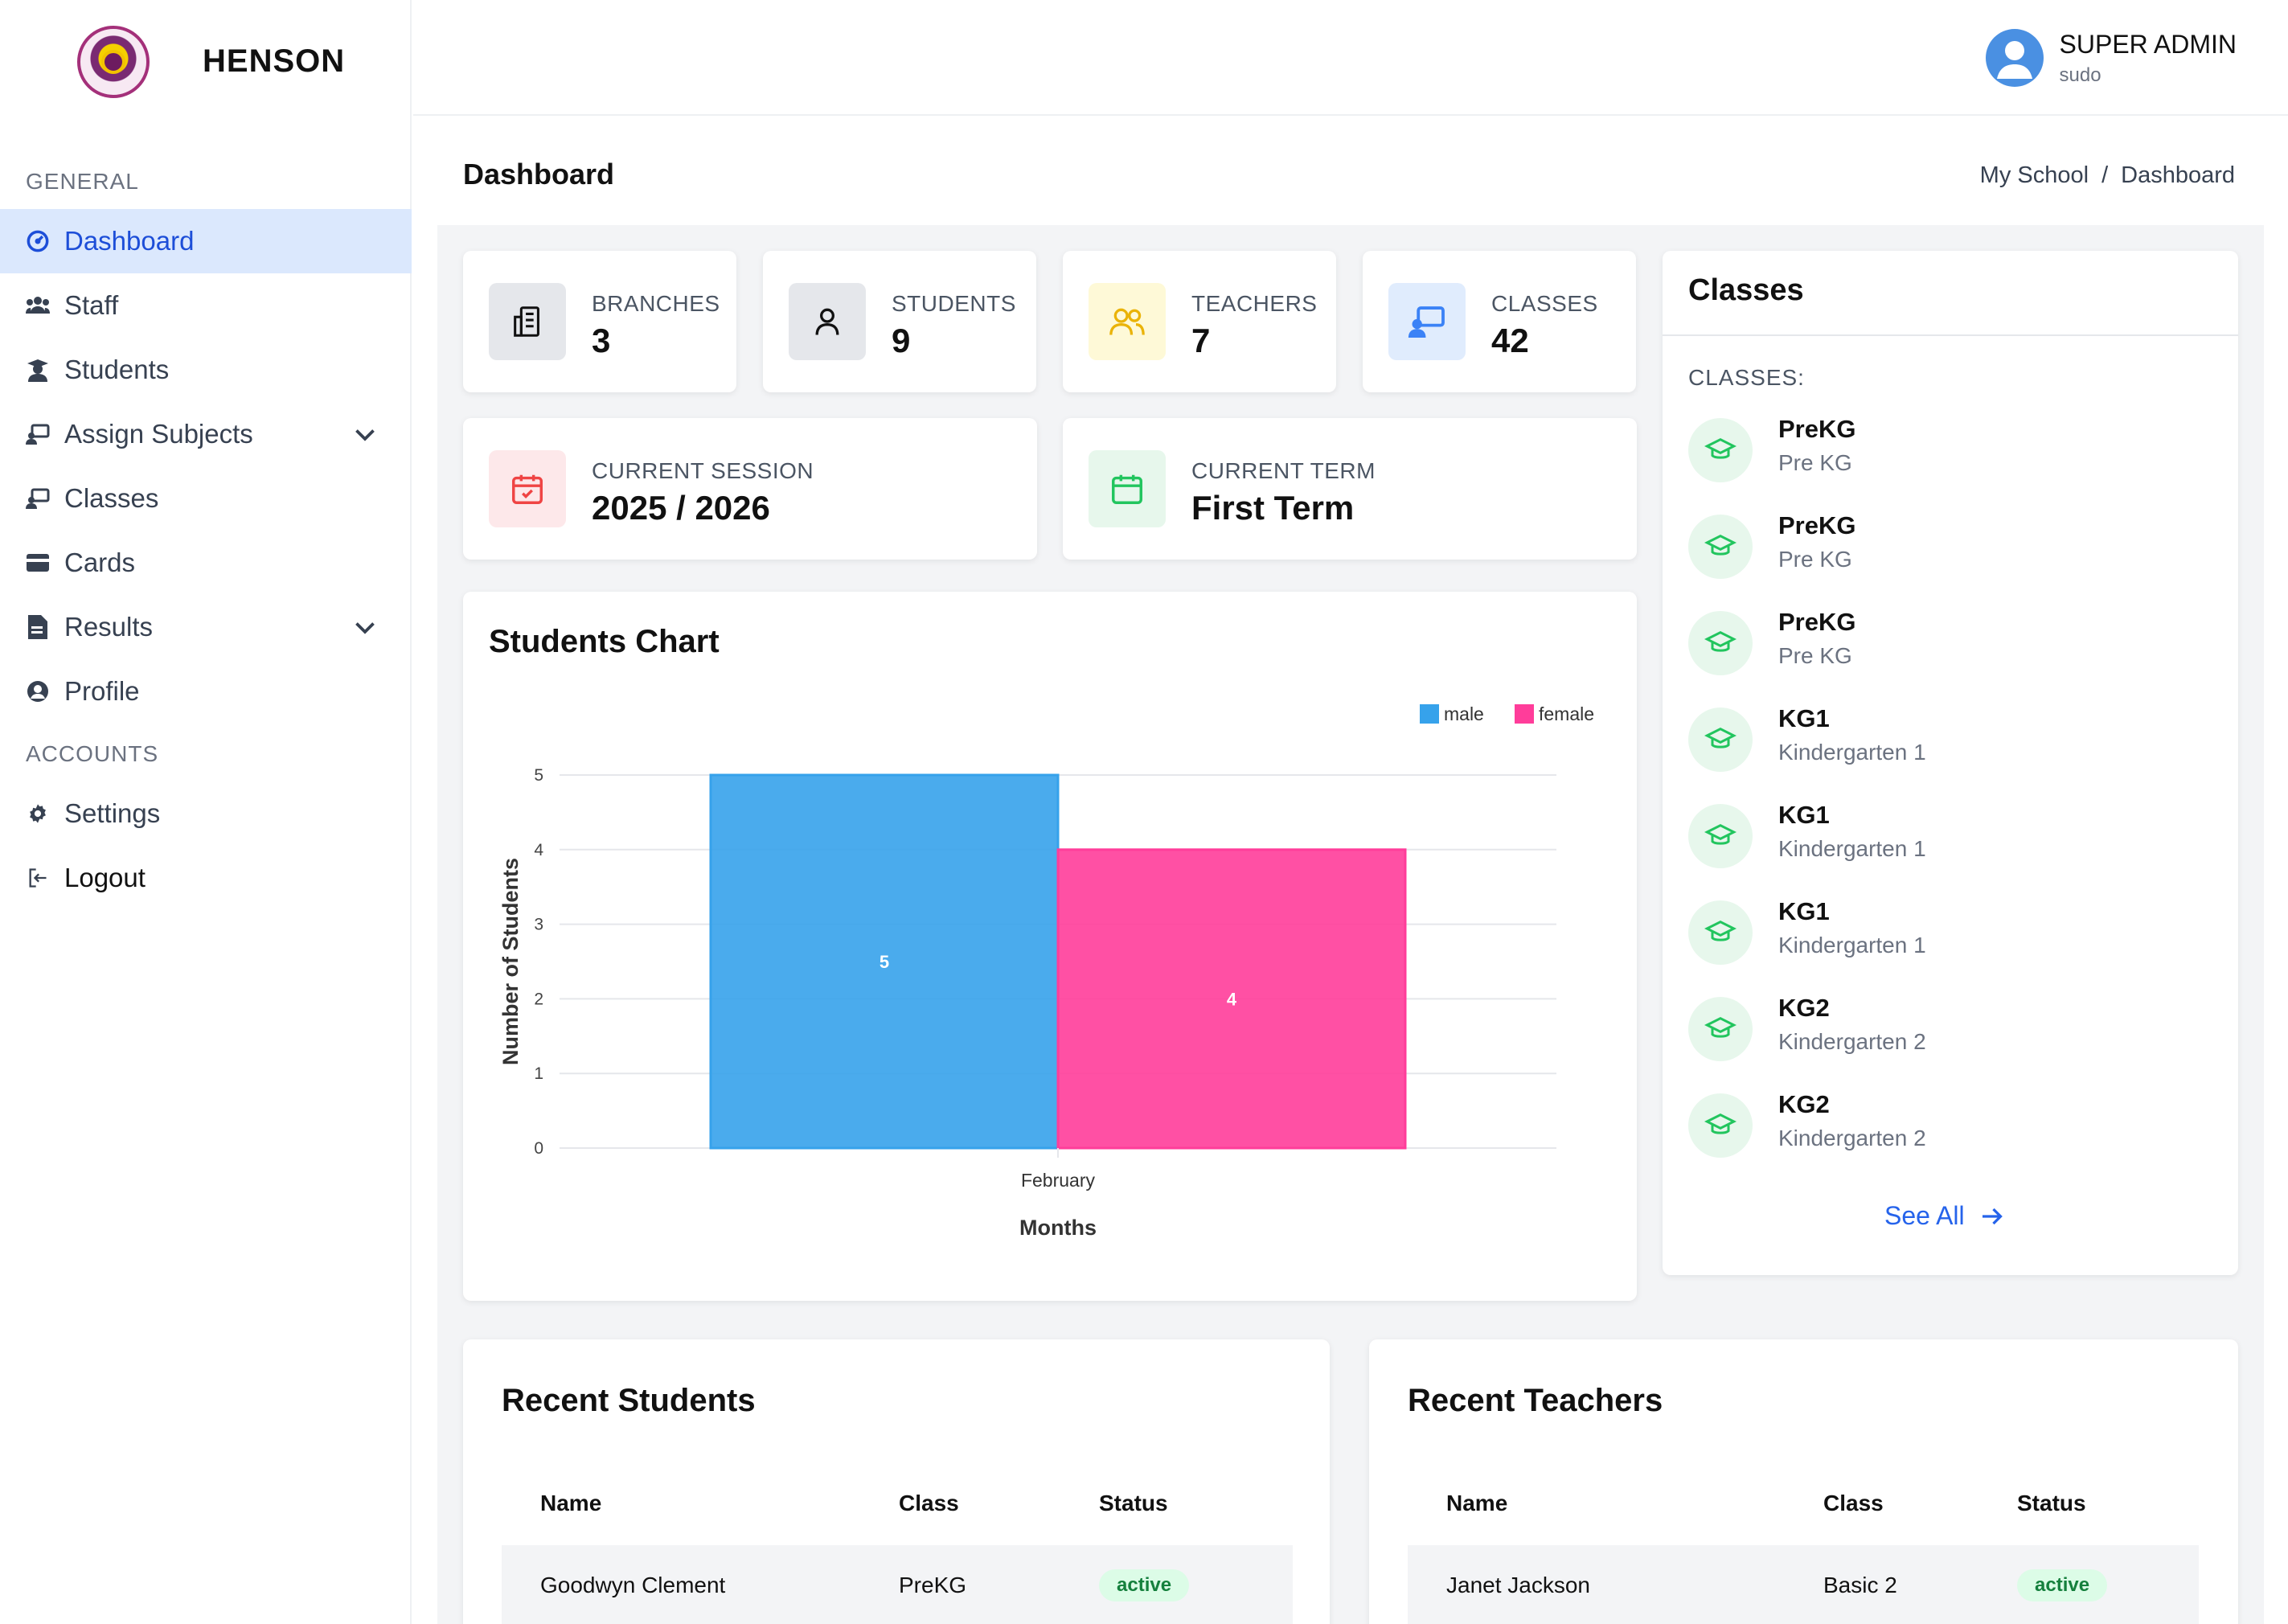 This screenshot has height=1624, width=2288. What do you see at coordinates (206, 627) in the screenshot?
I see `sidebar-item-results: Results` at bounding box center [206, 627].